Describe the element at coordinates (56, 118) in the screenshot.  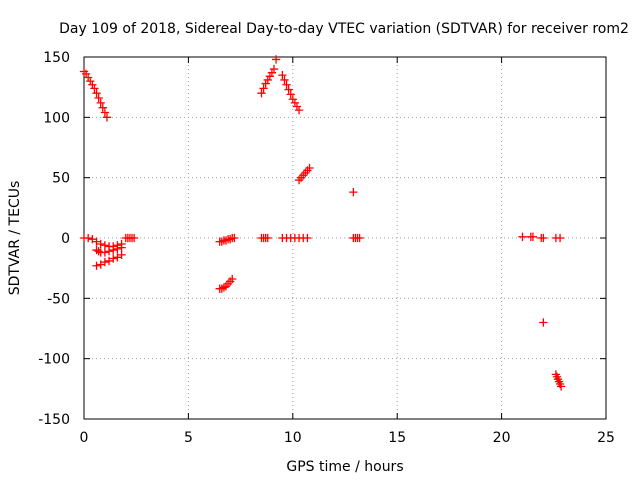
I see `y-tick-label: 100` at that location.